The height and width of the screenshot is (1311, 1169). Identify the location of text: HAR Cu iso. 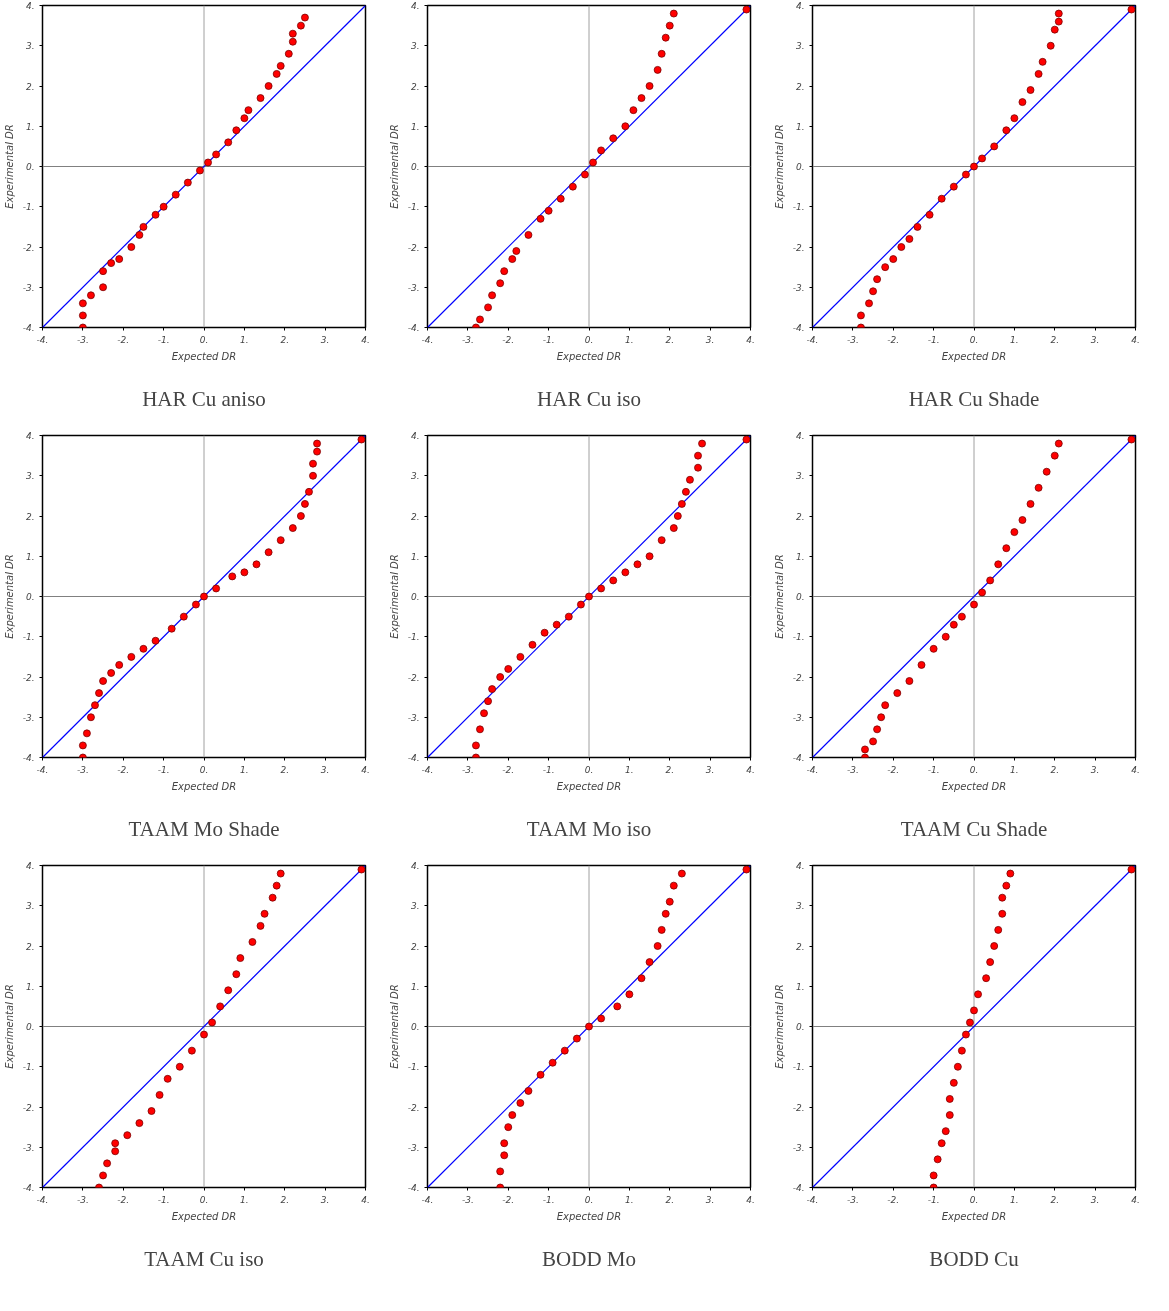
(589, 398).